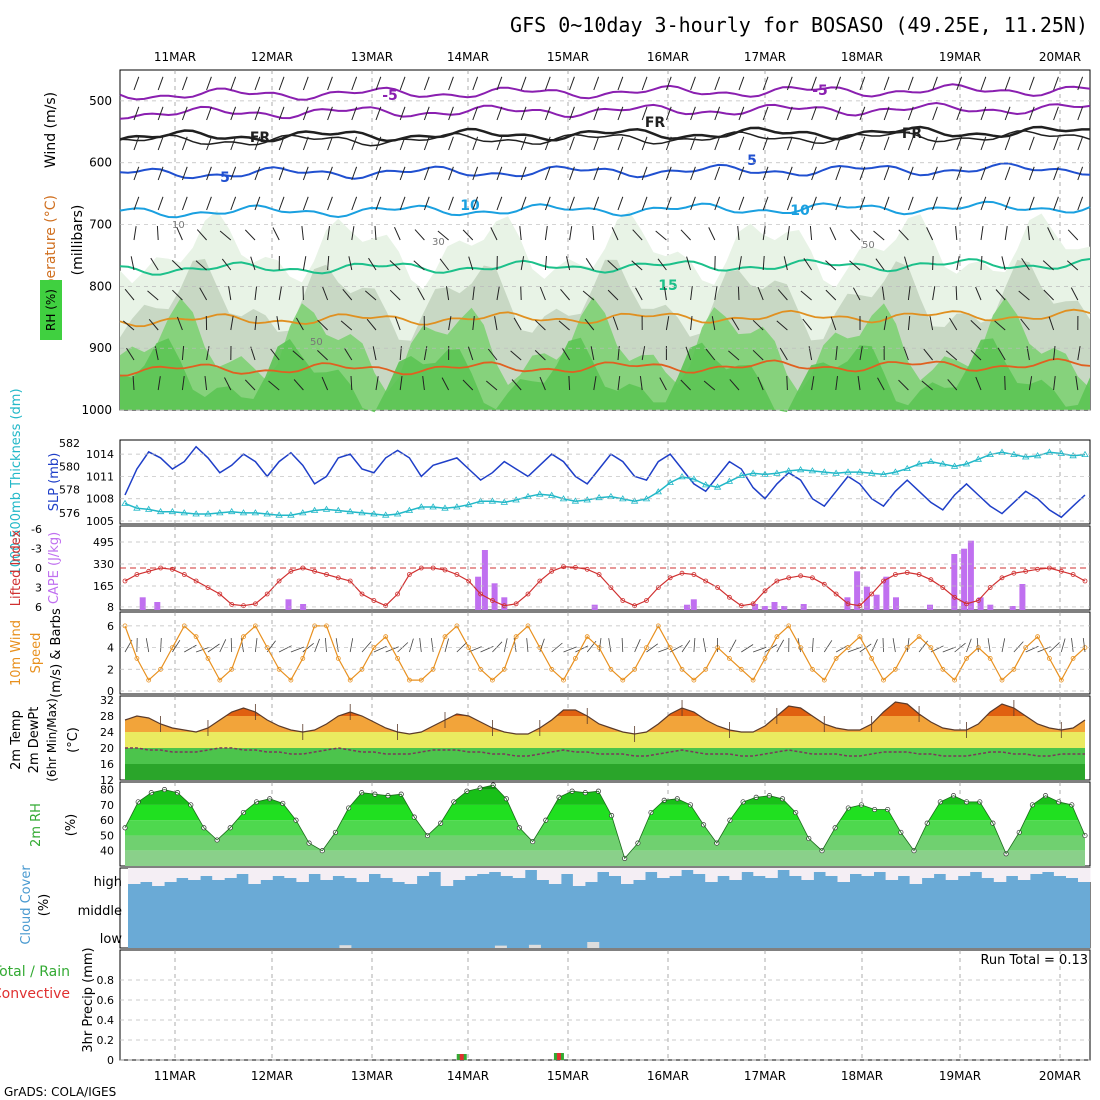 This screenshot has width=1100, height=1100. I want to click on li-tick-3: 3, so click(38, 588).